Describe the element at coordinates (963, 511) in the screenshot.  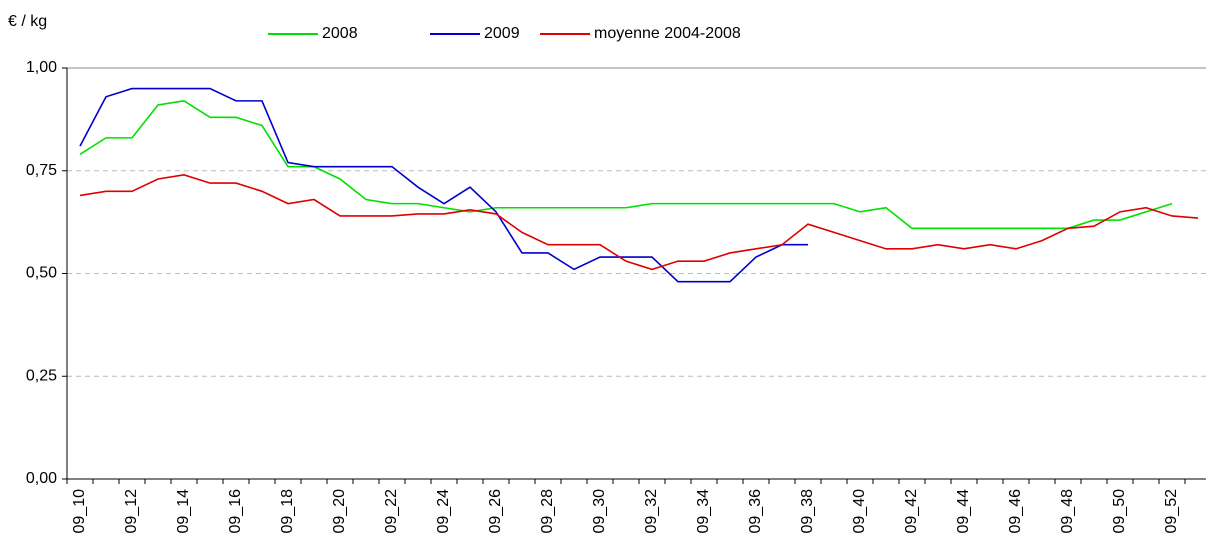
I see `x-tick-label: 09_44` at that location.